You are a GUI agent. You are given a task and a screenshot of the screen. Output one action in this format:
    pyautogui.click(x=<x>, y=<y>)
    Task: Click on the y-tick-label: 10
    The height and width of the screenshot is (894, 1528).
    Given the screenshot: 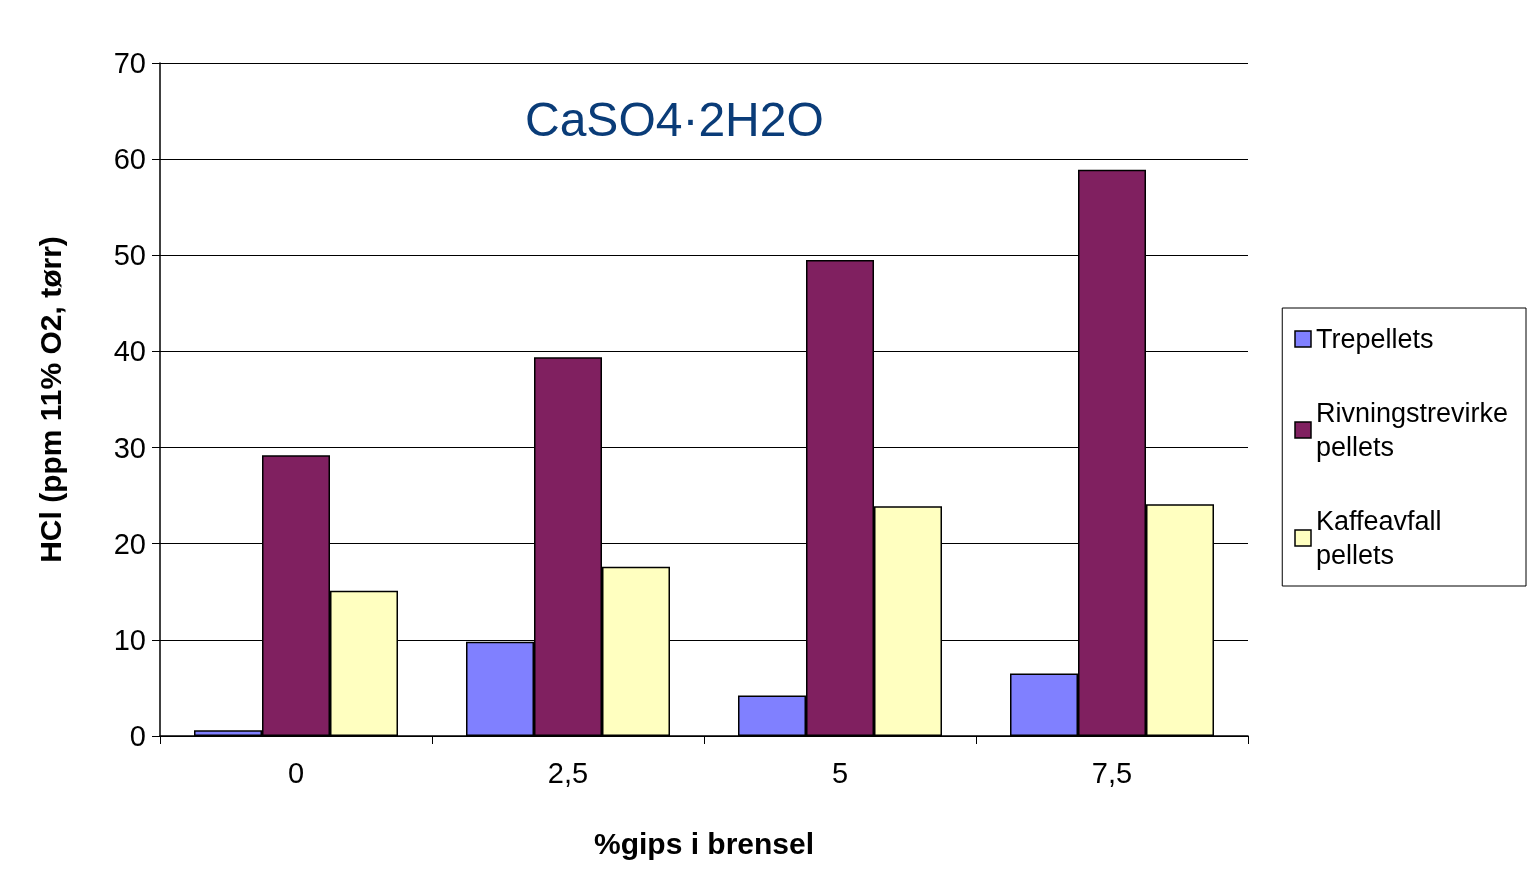 What is the action you would take?
    pyautogui.click(x=129, y=639)
    